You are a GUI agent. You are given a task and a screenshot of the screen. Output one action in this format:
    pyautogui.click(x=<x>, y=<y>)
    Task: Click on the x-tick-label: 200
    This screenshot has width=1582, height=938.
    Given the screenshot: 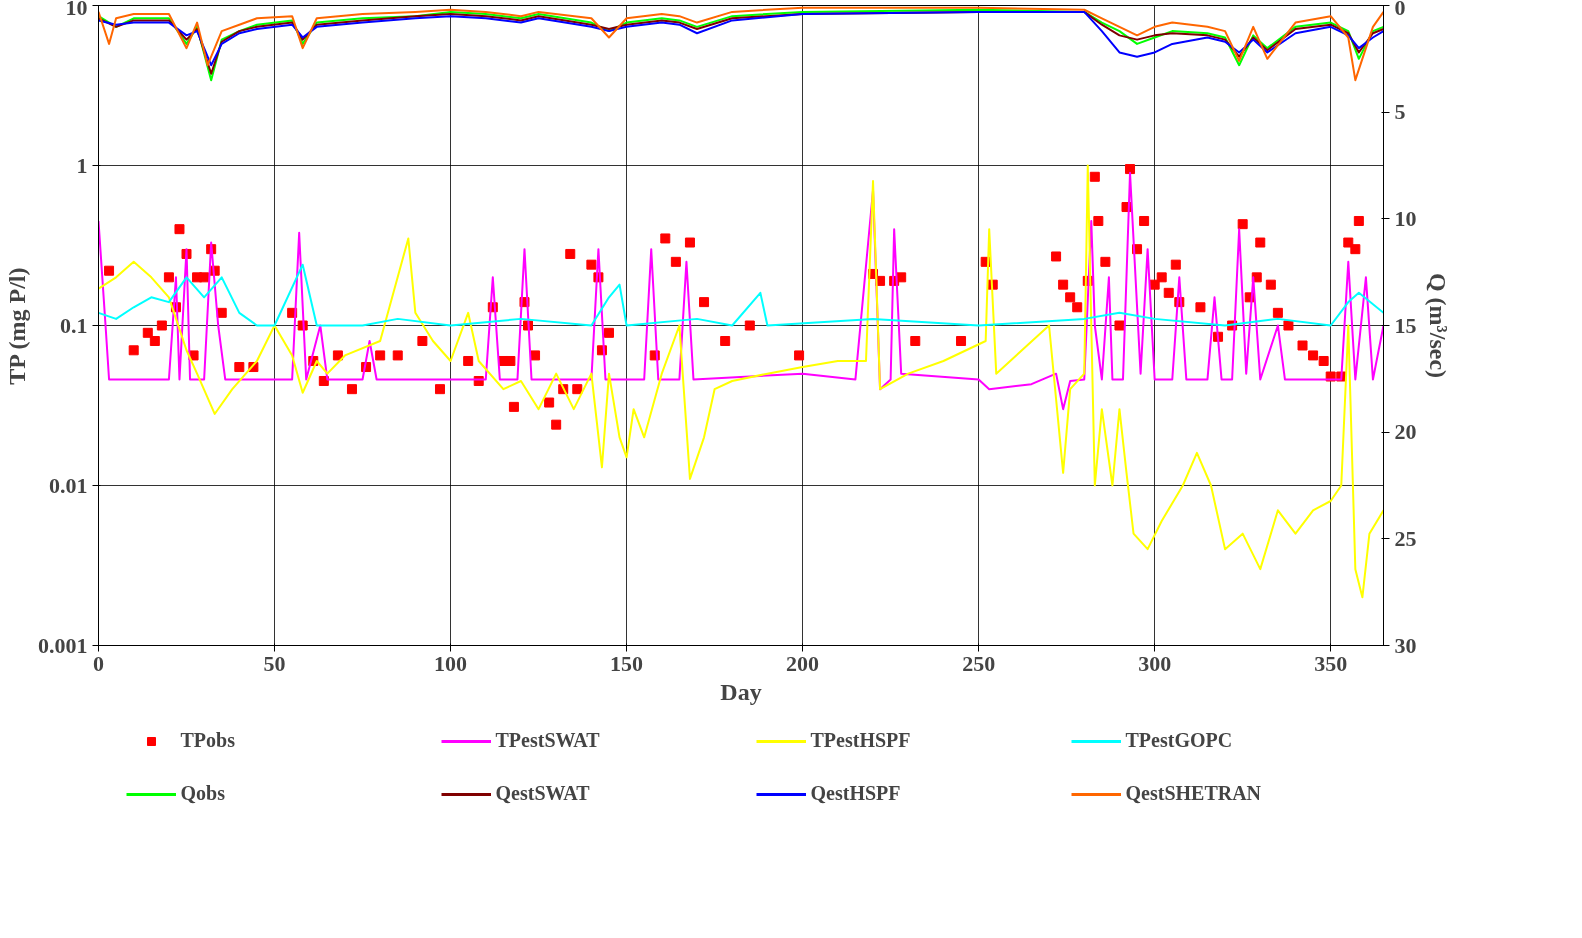 What is the action you would take?
    pyautogui.click(x=803, y=663)
    